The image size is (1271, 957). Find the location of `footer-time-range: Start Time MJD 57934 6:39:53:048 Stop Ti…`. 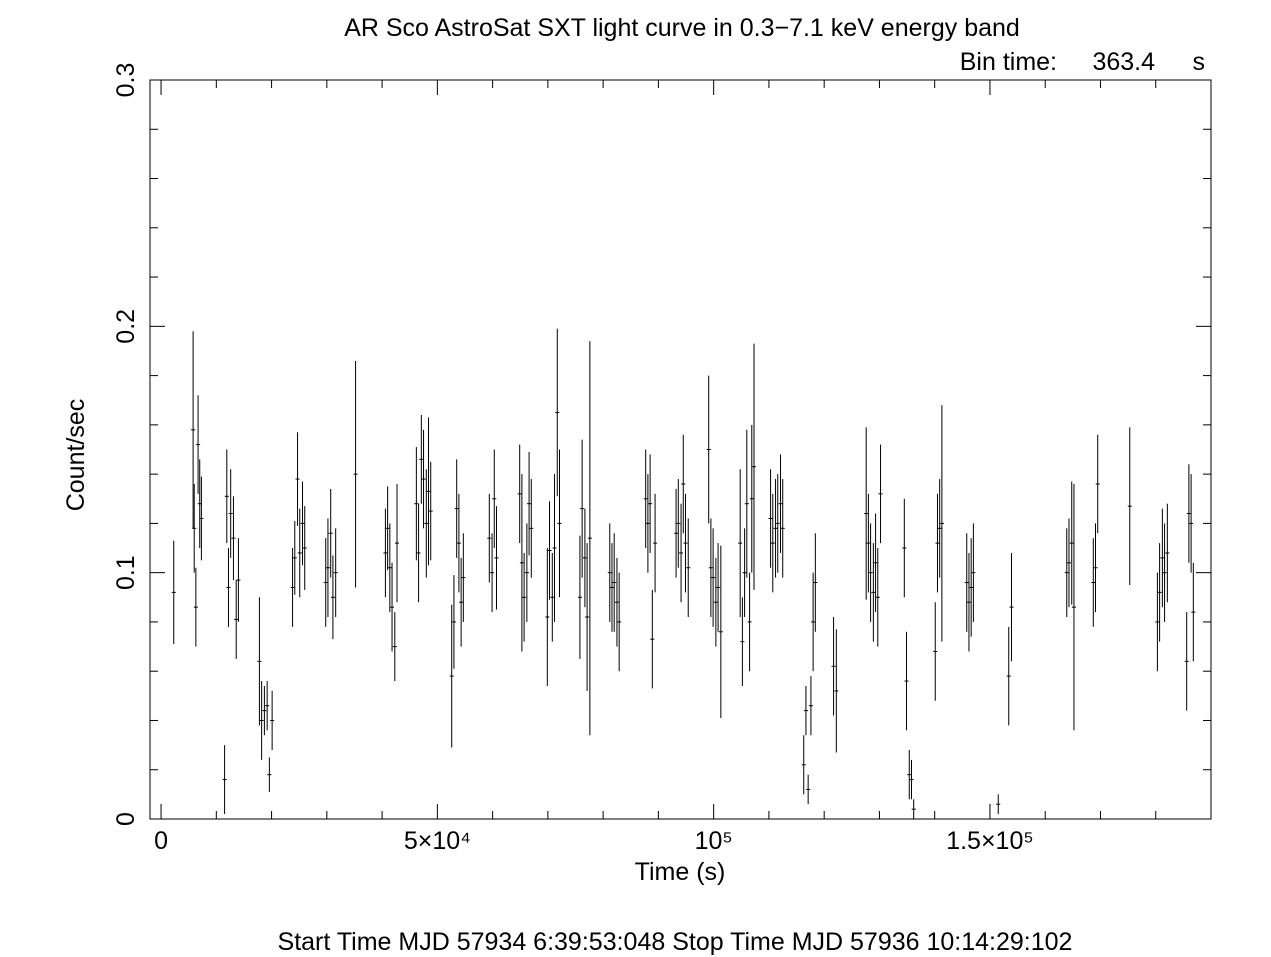

footer-time-range: Start Time MJD 57934 6:39:53:048 Stop Ti… is located at coordinates (675, 942).